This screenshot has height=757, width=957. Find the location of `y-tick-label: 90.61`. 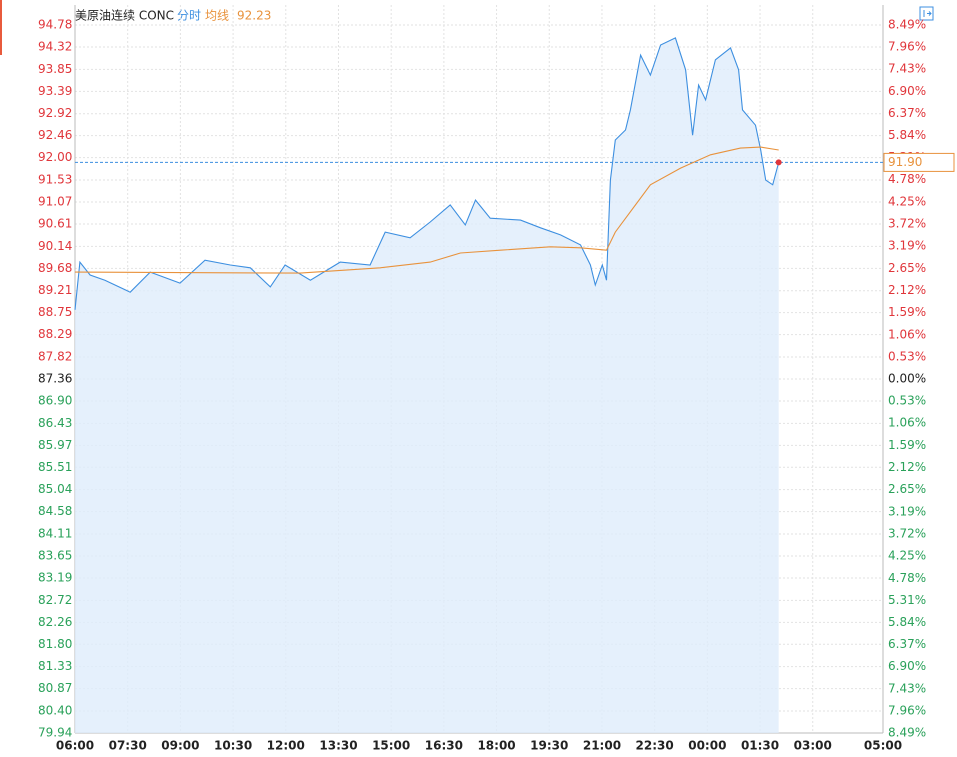

y-tick-label: 90.61 is located at coordinates (55, 223).